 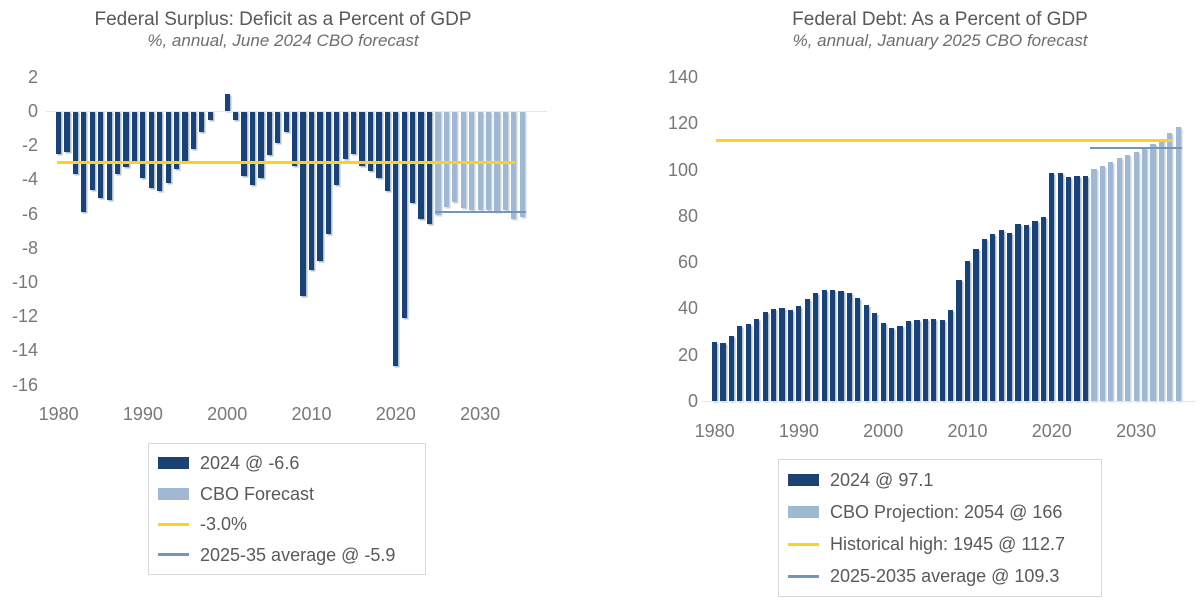 I want to click on bar-2012, so click(x=984, y=320).